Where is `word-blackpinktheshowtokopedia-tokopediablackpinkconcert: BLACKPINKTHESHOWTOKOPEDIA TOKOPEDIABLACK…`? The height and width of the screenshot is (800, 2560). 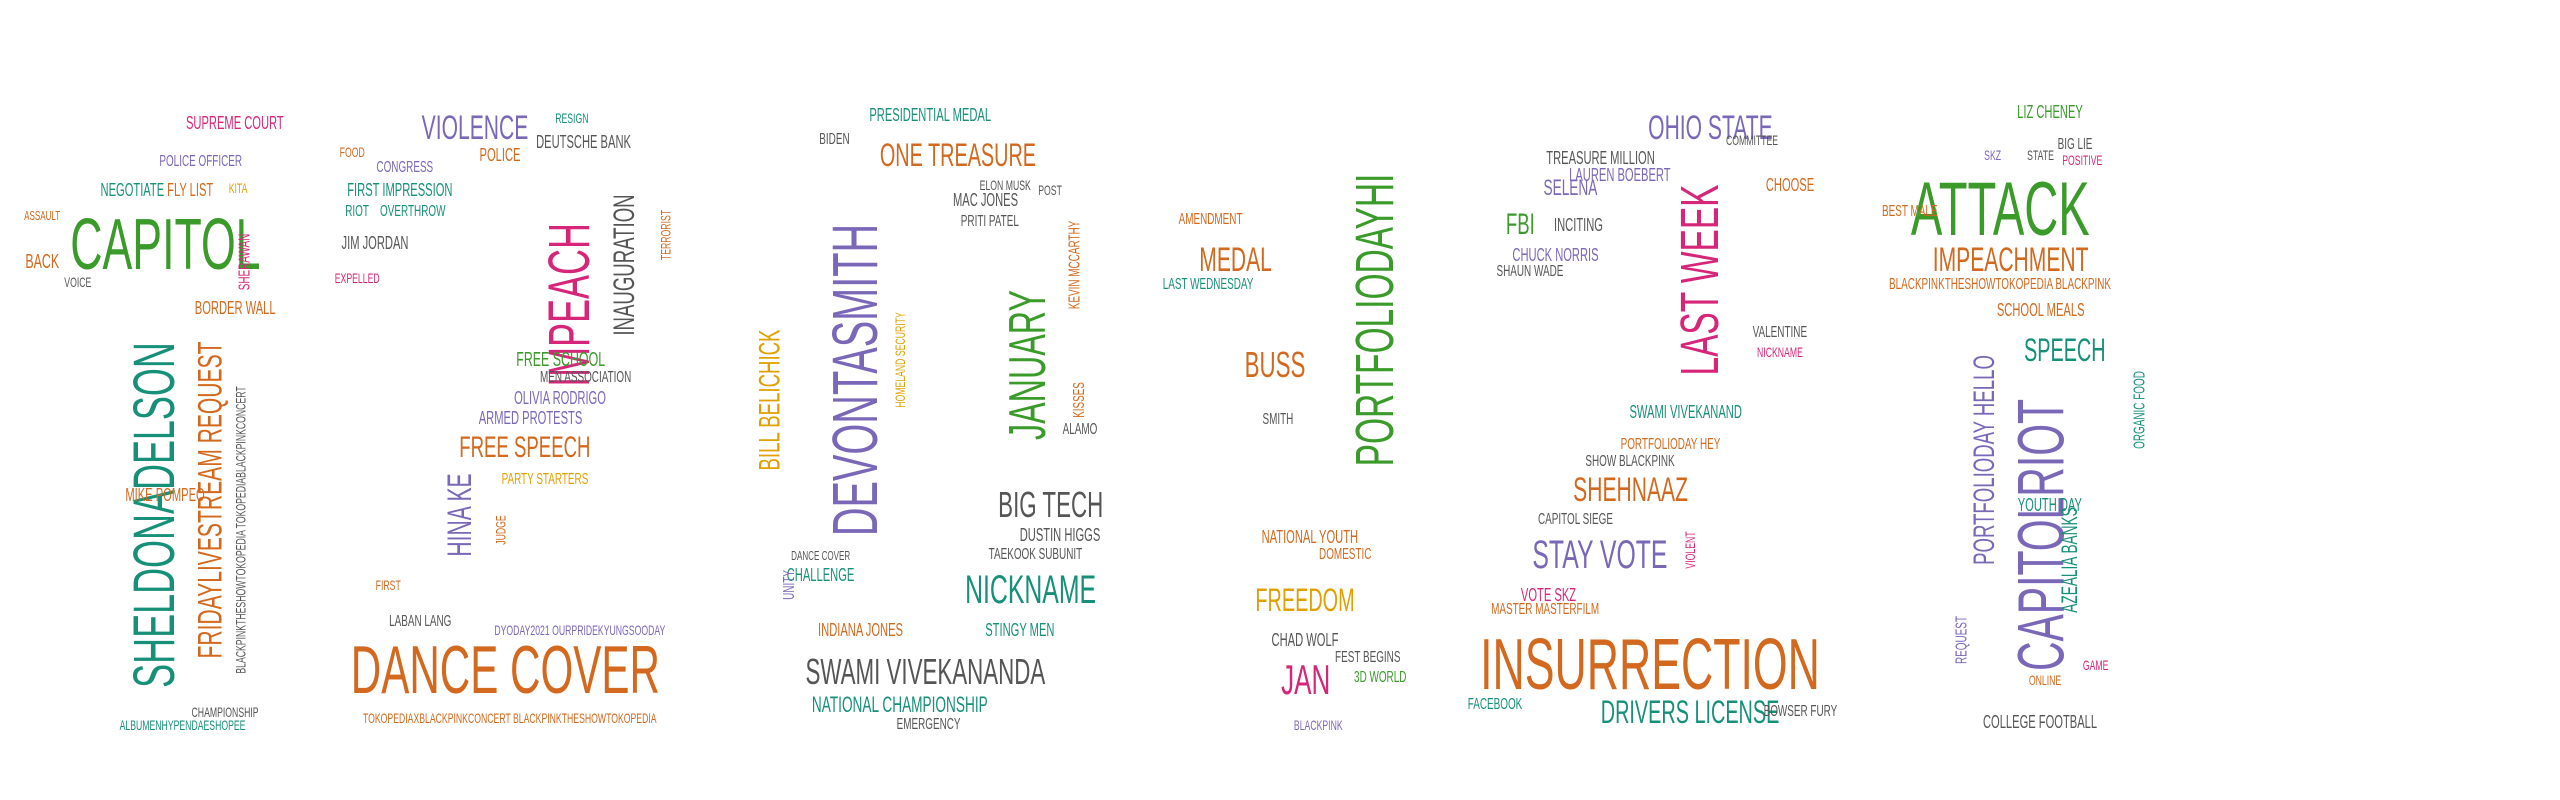
word-blackpinktheshowtokopedia-tokopediablackpinkconcert: BLACKPINKTHESHOWTOKOPEDIA TOKOPEDIABLACK… is located at coordinates (240, 530).